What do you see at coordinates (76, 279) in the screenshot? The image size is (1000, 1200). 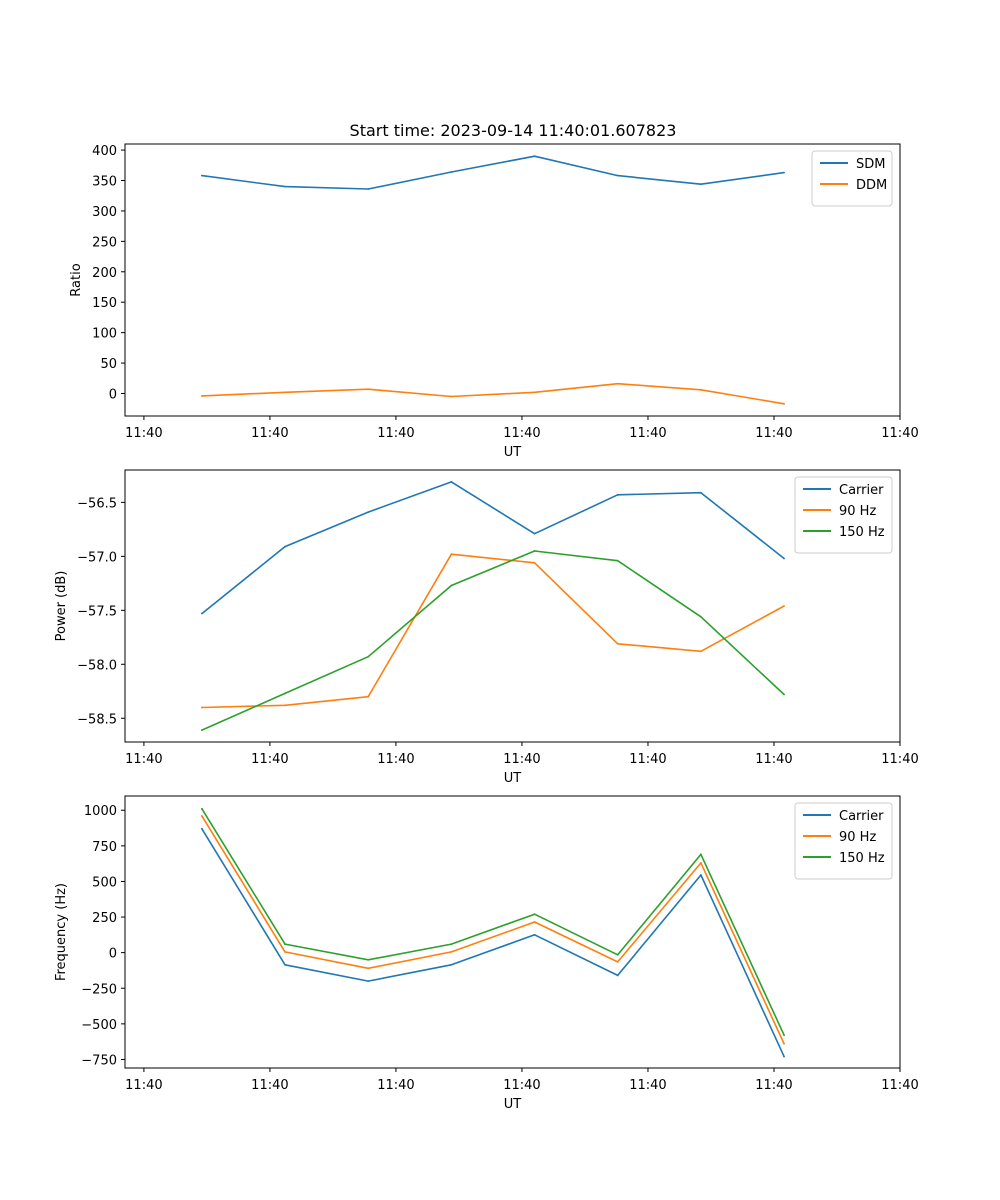 I see `y-axis-label: Ratio` at bounding box center [76, 279].